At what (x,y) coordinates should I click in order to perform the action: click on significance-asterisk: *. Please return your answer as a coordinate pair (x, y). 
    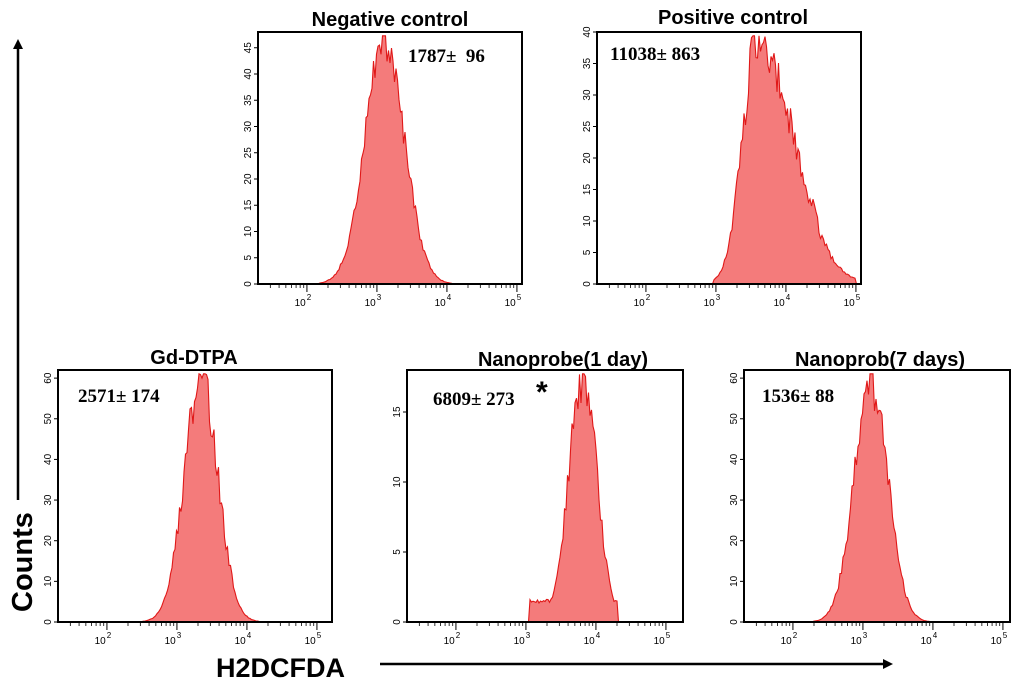
    Looking at the image, I should click on (542, 392).